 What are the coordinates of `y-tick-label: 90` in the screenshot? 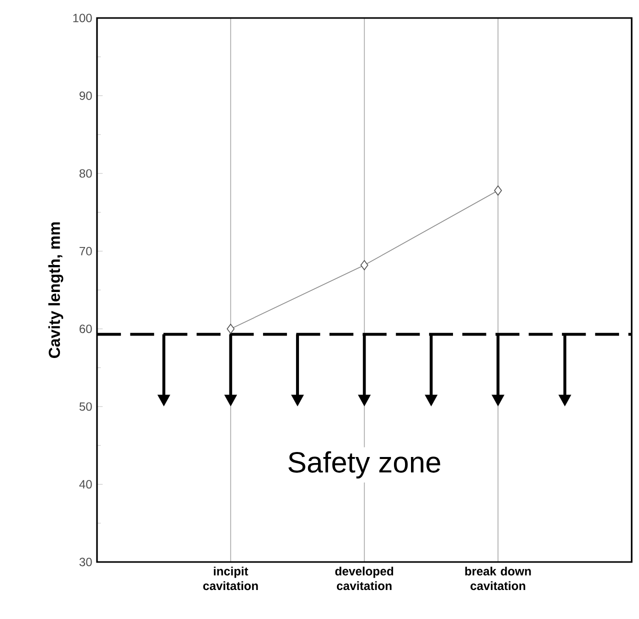 It's located at (86, 95).